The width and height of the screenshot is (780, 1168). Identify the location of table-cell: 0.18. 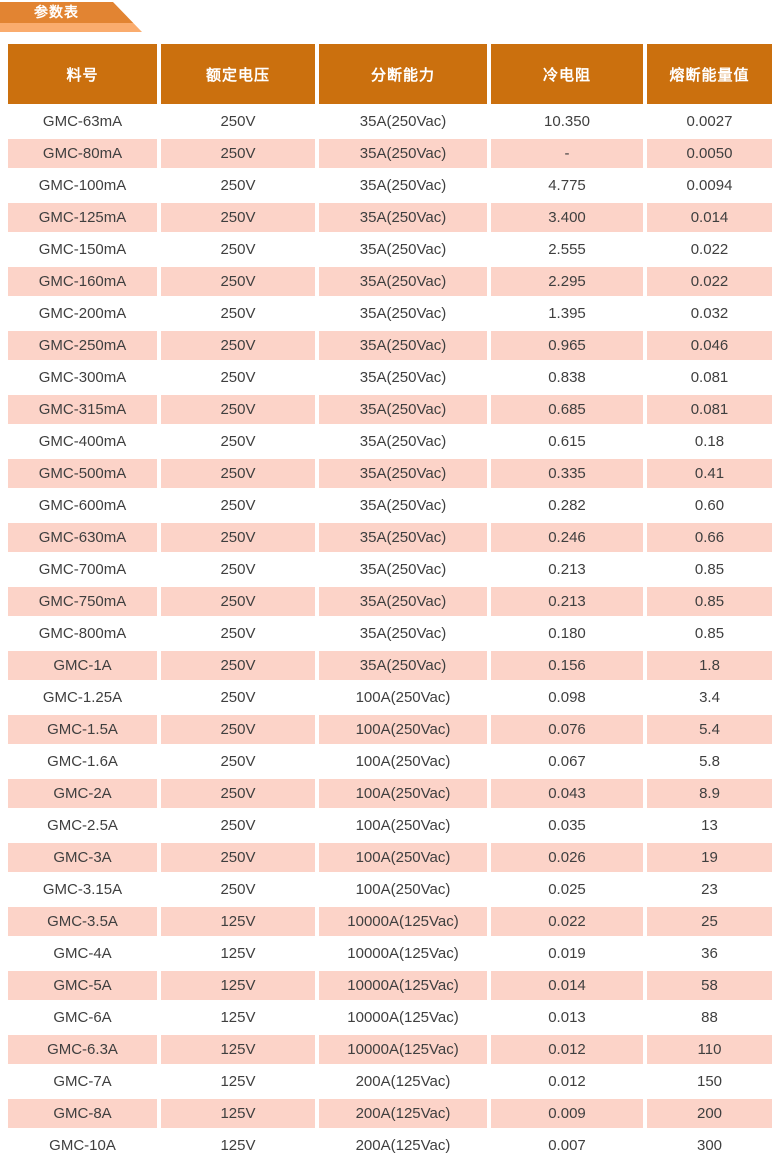
(709, 441).